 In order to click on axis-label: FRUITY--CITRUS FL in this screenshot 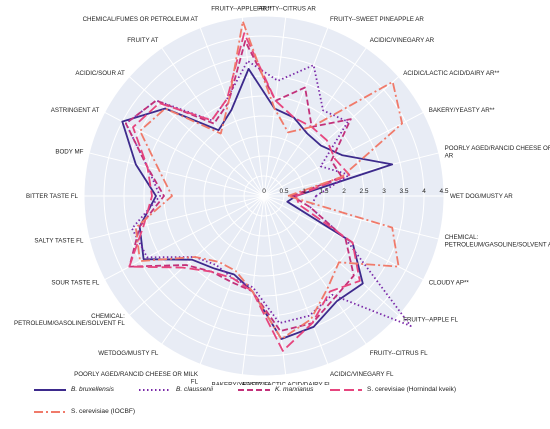, I will do `click(399, 353)`.